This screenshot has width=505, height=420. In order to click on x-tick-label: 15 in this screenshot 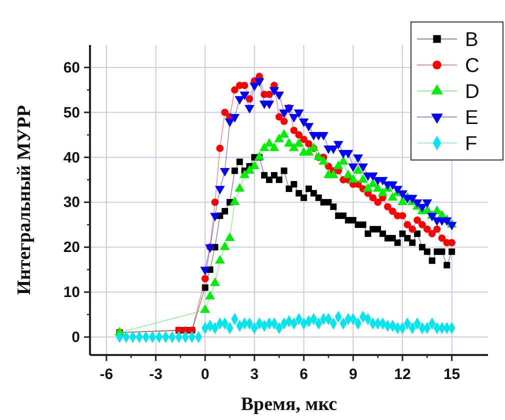, I will do `click(451, 374)`.